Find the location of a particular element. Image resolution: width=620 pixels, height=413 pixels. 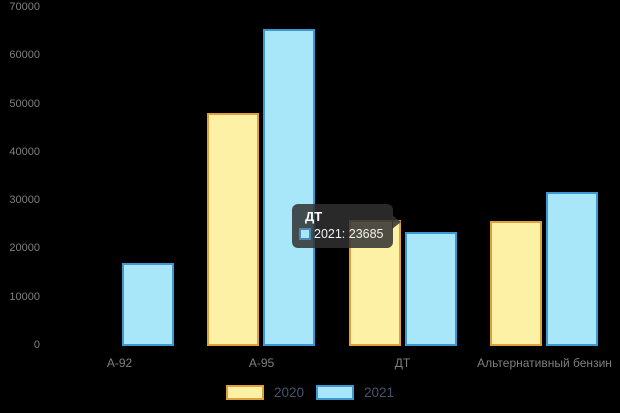

y-tick-label: 20000 is located at coordinates (24, 248).